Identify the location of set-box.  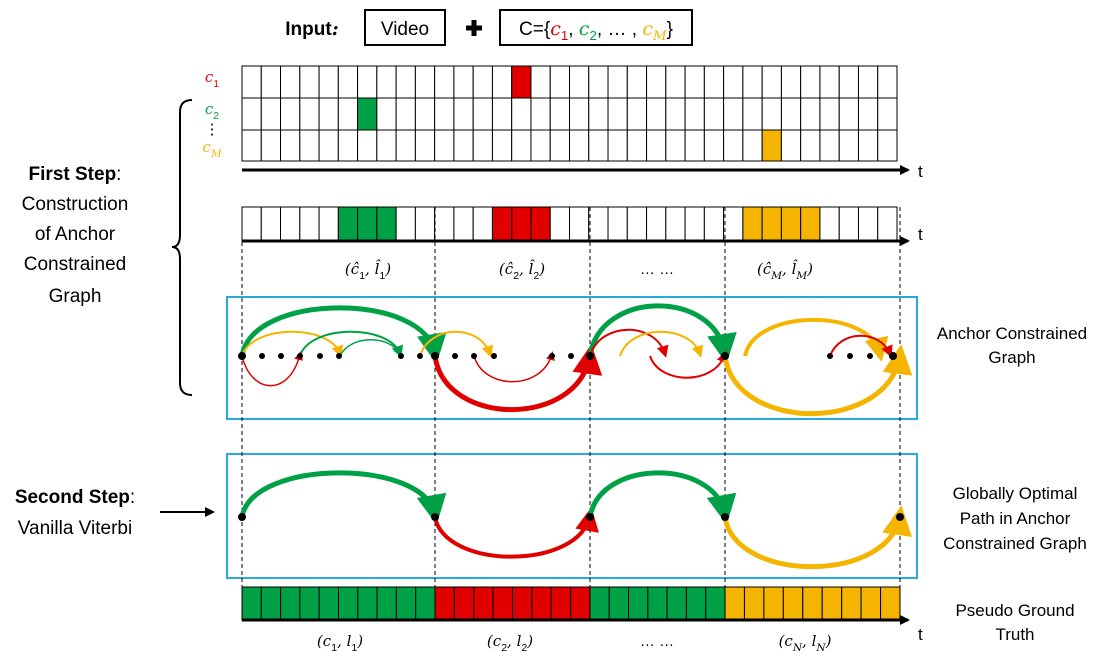
(596, 27).